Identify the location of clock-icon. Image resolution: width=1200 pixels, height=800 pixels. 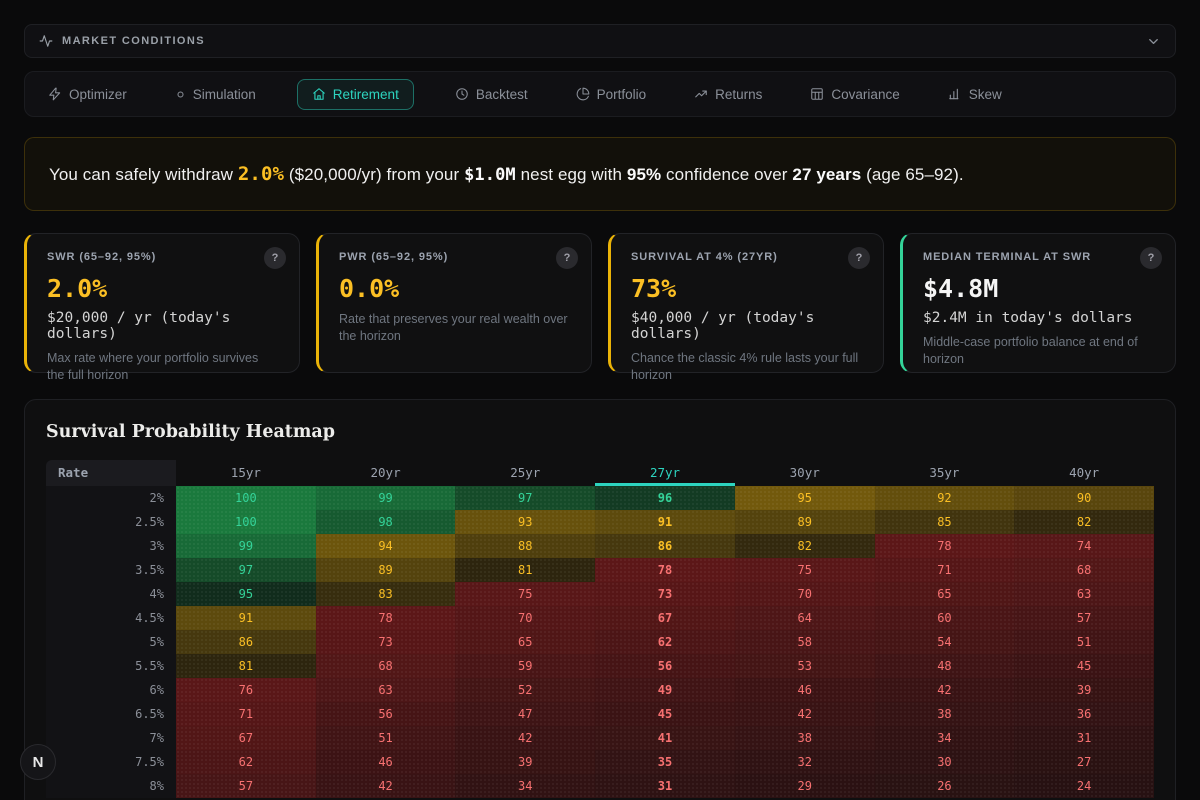
(462, 94).